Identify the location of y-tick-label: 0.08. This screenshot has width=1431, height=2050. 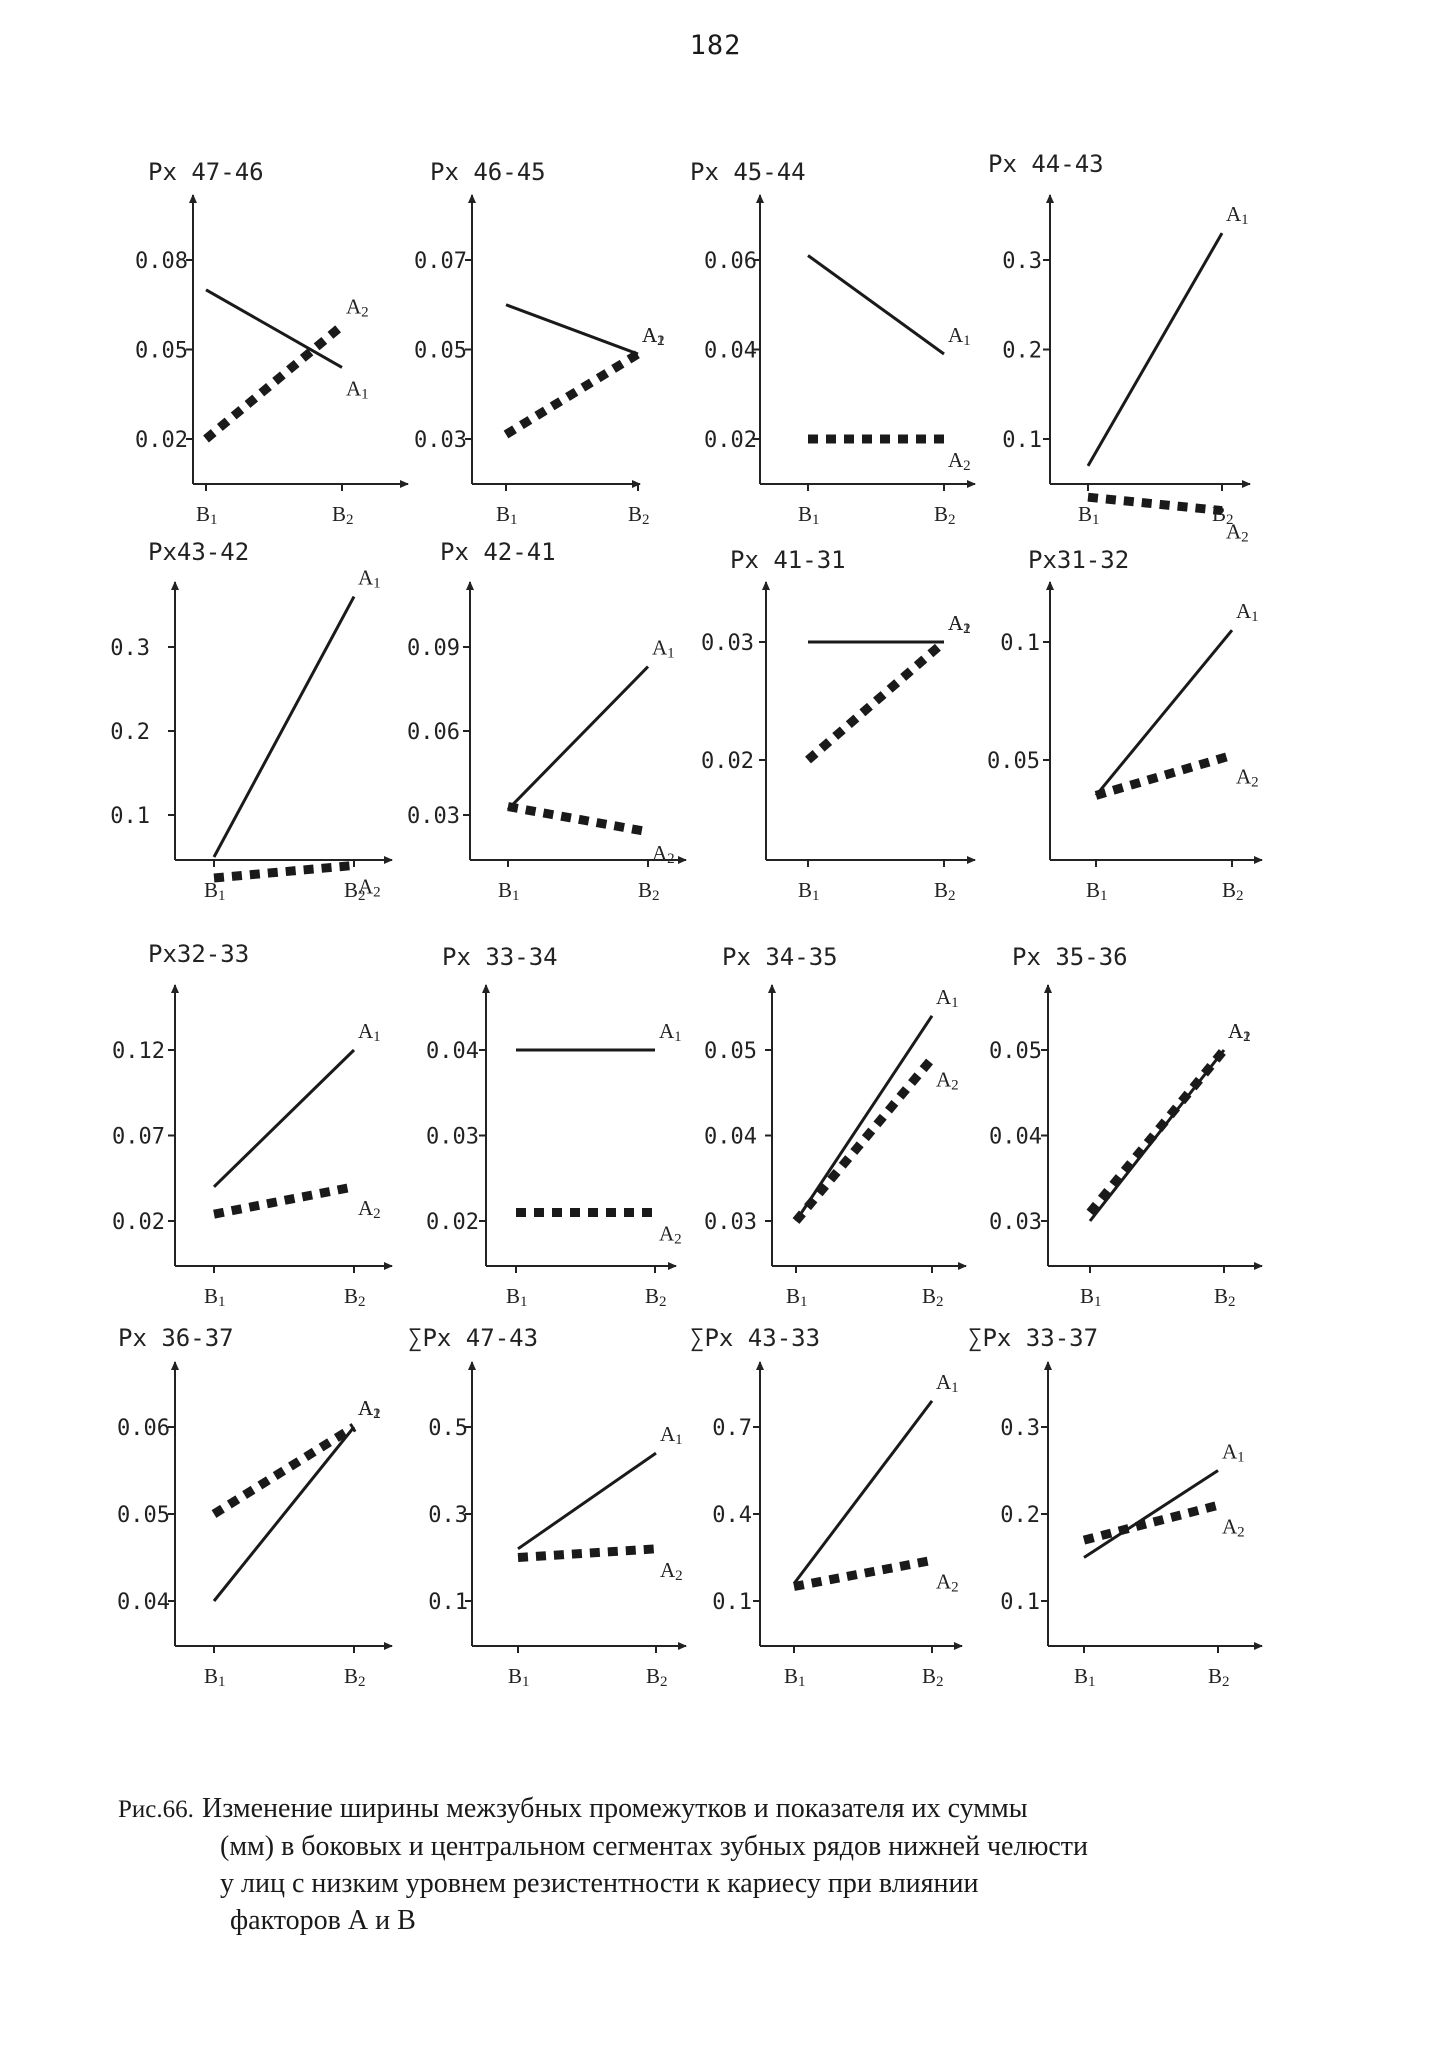
(161, 261).